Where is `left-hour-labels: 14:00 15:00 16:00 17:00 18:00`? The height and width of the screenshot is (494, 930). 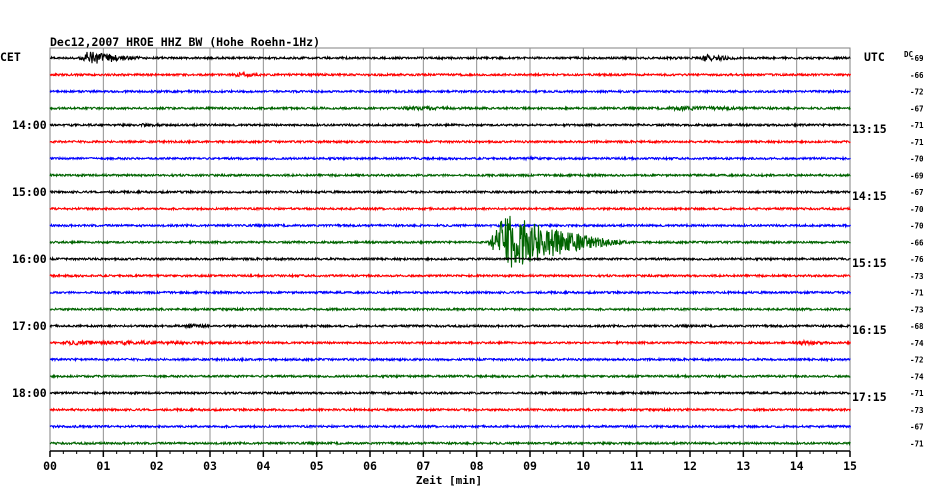
left-hour-labels: 14:00 15:00 16:00 17:00 18:00 is located at coordinates (29, 259).